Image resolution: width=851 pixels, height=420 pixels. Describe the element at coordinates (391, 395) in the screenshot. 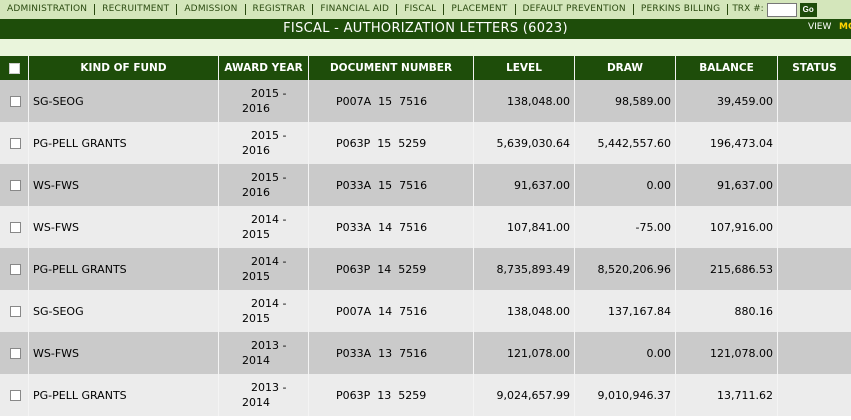

I see `document-number-cell: P063P 13 5259` at that location.